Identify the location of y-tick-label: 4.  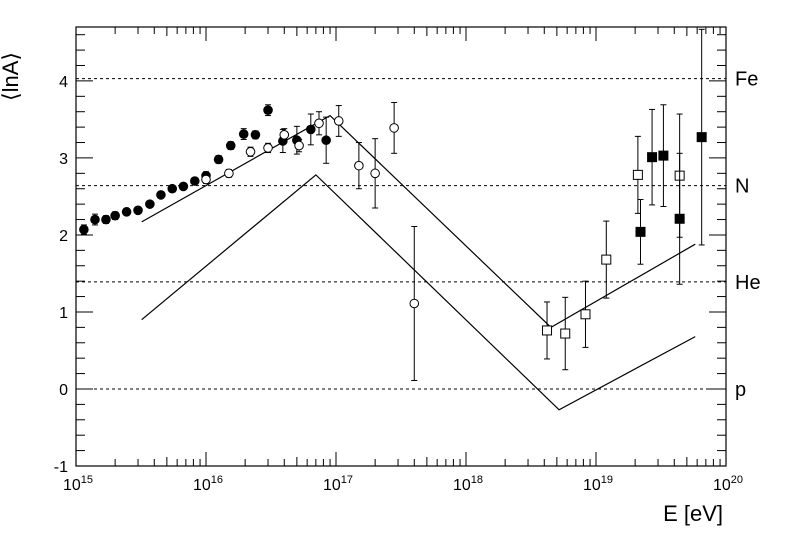
(63, 82).